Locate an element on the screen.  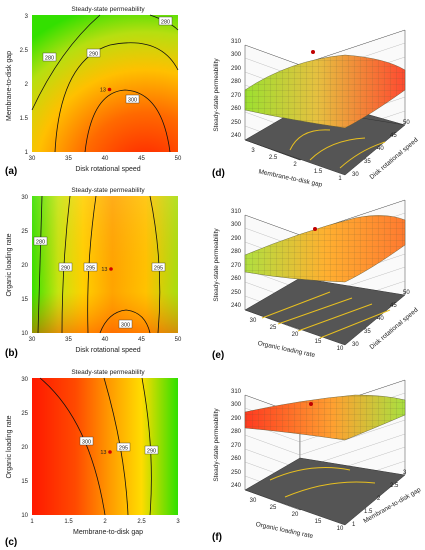
panel-b-level-label-bg3 is located at coordinates (90, 267).